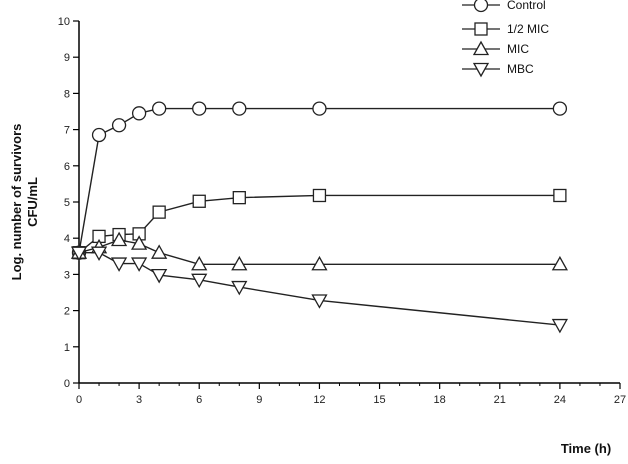 This screenshot has height=464, width=628. I want to click on x-tick-label: 6, so click(199, 400).